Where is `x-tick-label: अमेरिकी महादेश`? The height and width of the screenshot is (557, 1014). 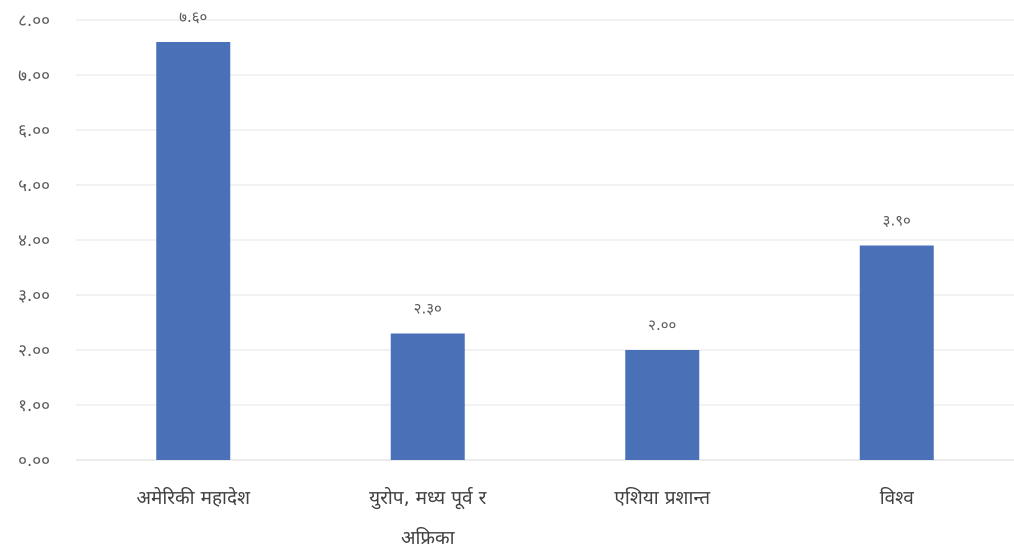
x-tick-label: अमेरिकी महादेश is located at coordinates (193, 497).